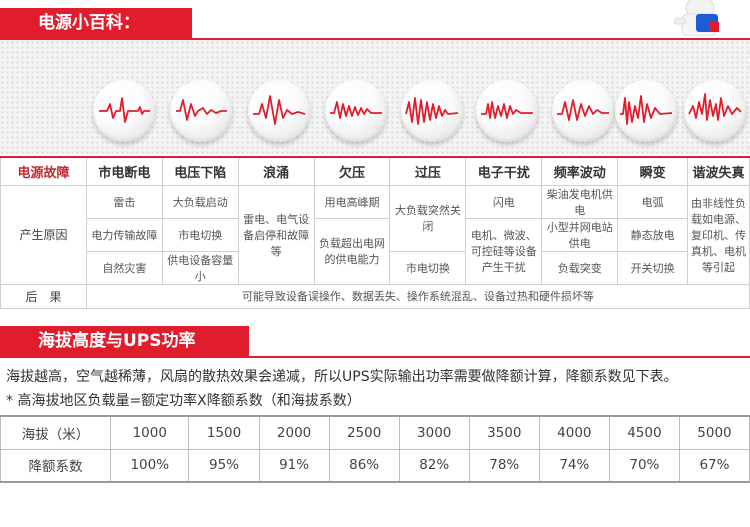  I want to click on table-cell: 开关切换, so click(653, 267).